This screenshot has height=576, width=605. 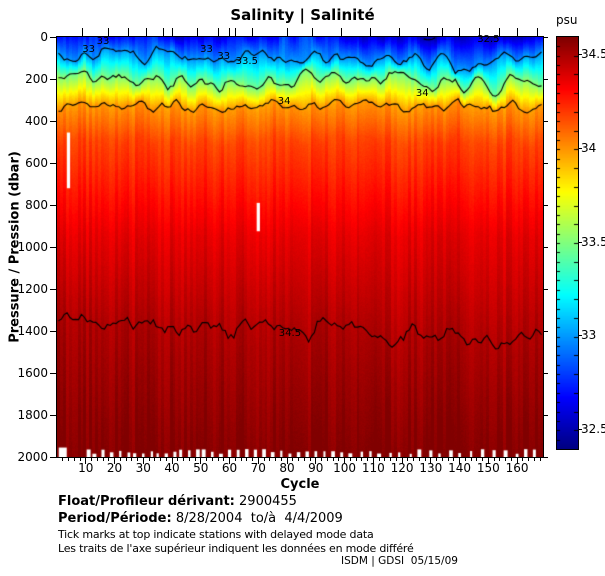 What do you see at coordinates (32, 330) in the screenshot?
I see `y-tick-label: 1400` at bounding box center [32, 330].